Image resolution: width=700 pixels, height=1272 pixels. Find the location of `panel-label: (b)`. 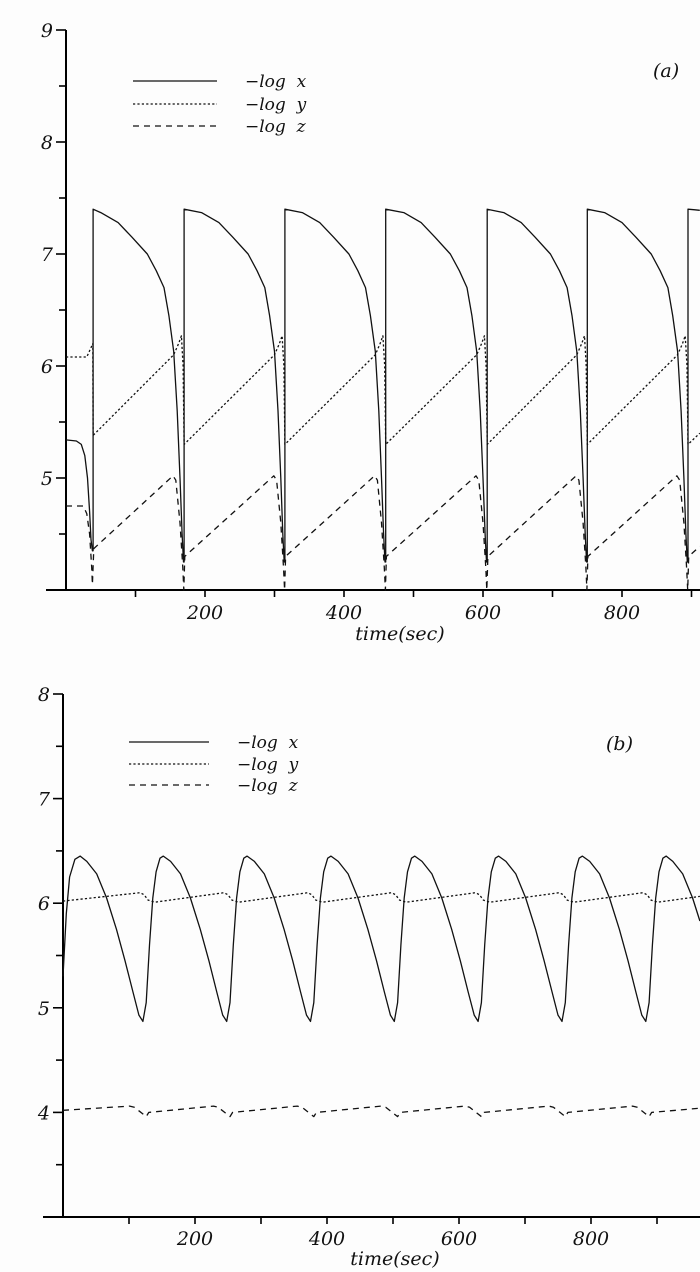

panel-label: (b) is located at coordinates (619, 744).